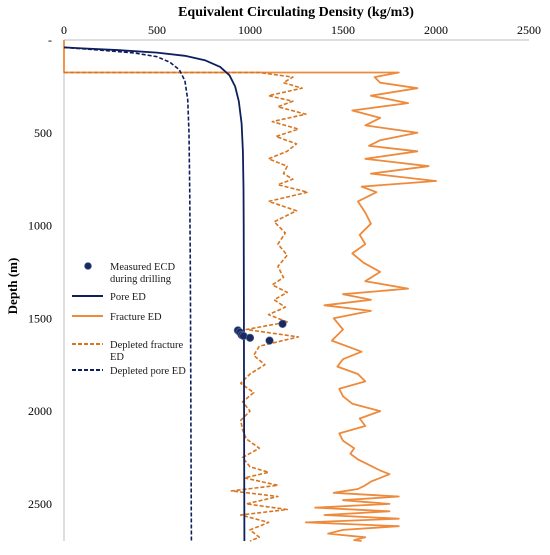  Describe the element at coordinates (88, 266) in the screenshot. I see `legend-marker-measured-ecd-during-drilling` at that location.